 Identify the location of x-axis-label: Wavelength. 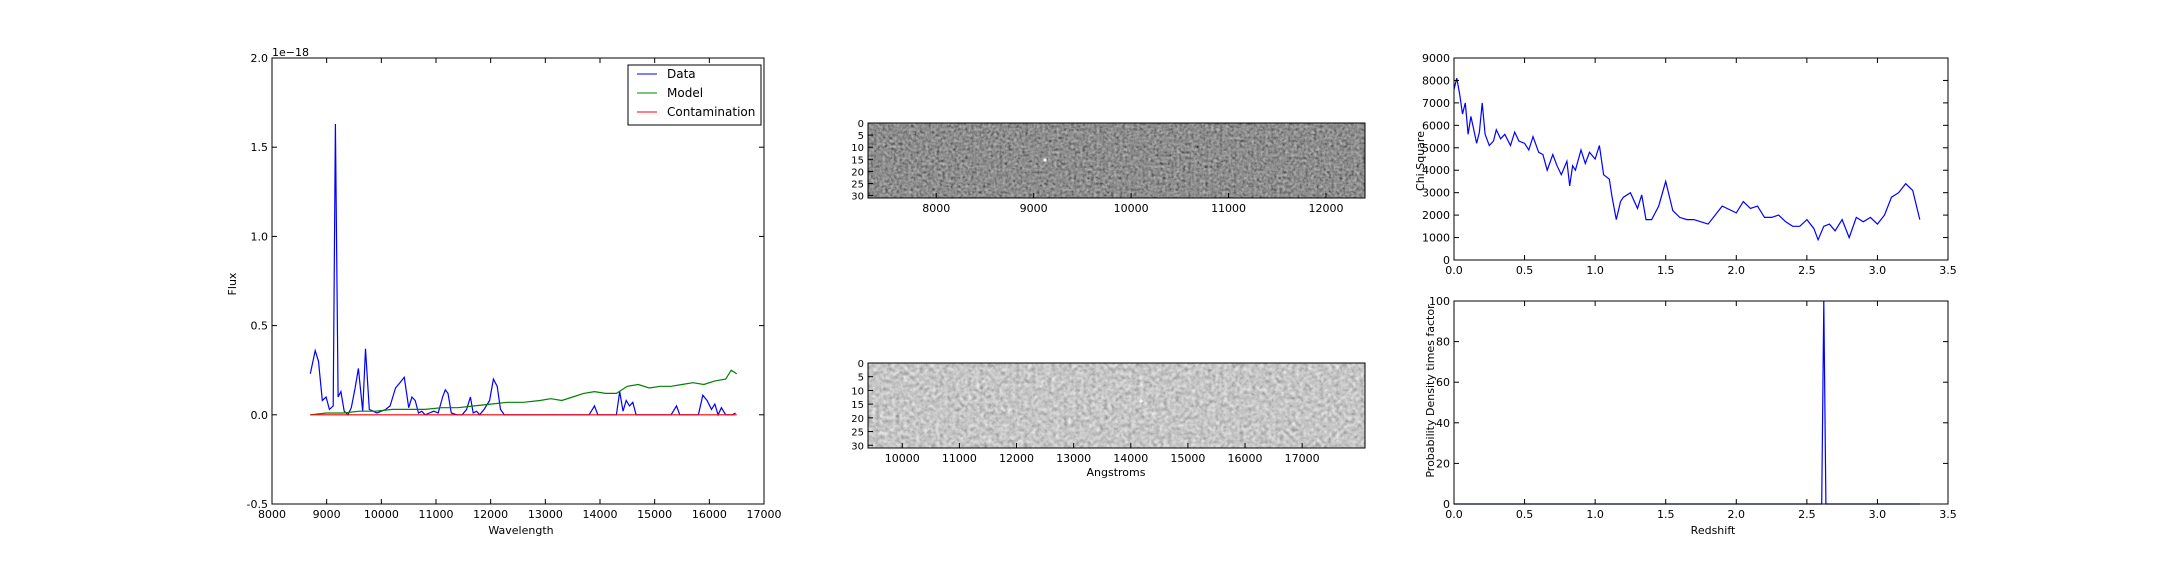
(520, 530).